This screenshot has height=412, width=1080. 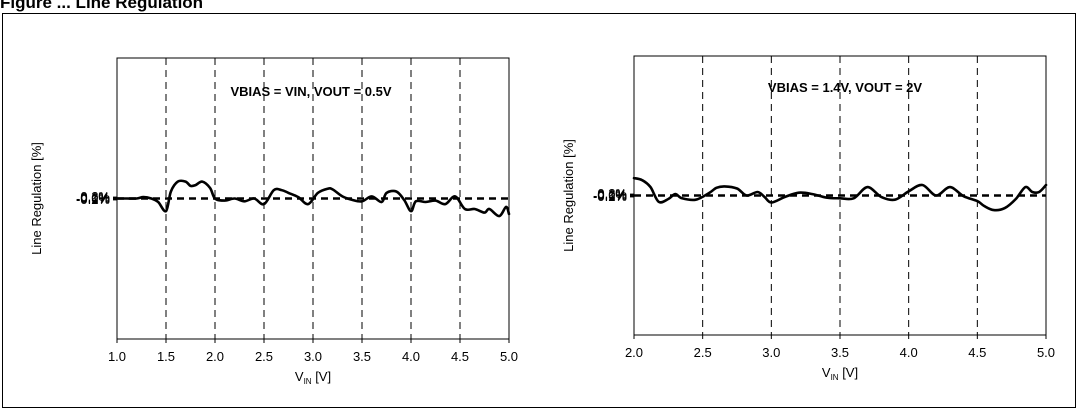 I want to click on figure-title: Figure ... Line Regulation, so click(x=102, y=6).